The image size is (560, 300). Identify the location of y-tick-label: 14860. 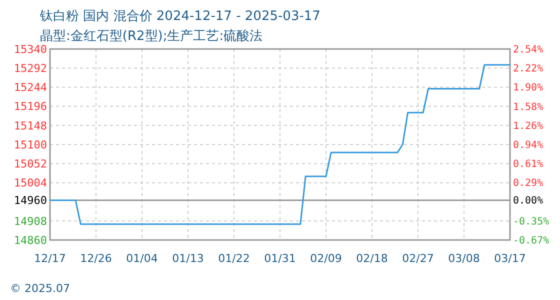
(30, 240).